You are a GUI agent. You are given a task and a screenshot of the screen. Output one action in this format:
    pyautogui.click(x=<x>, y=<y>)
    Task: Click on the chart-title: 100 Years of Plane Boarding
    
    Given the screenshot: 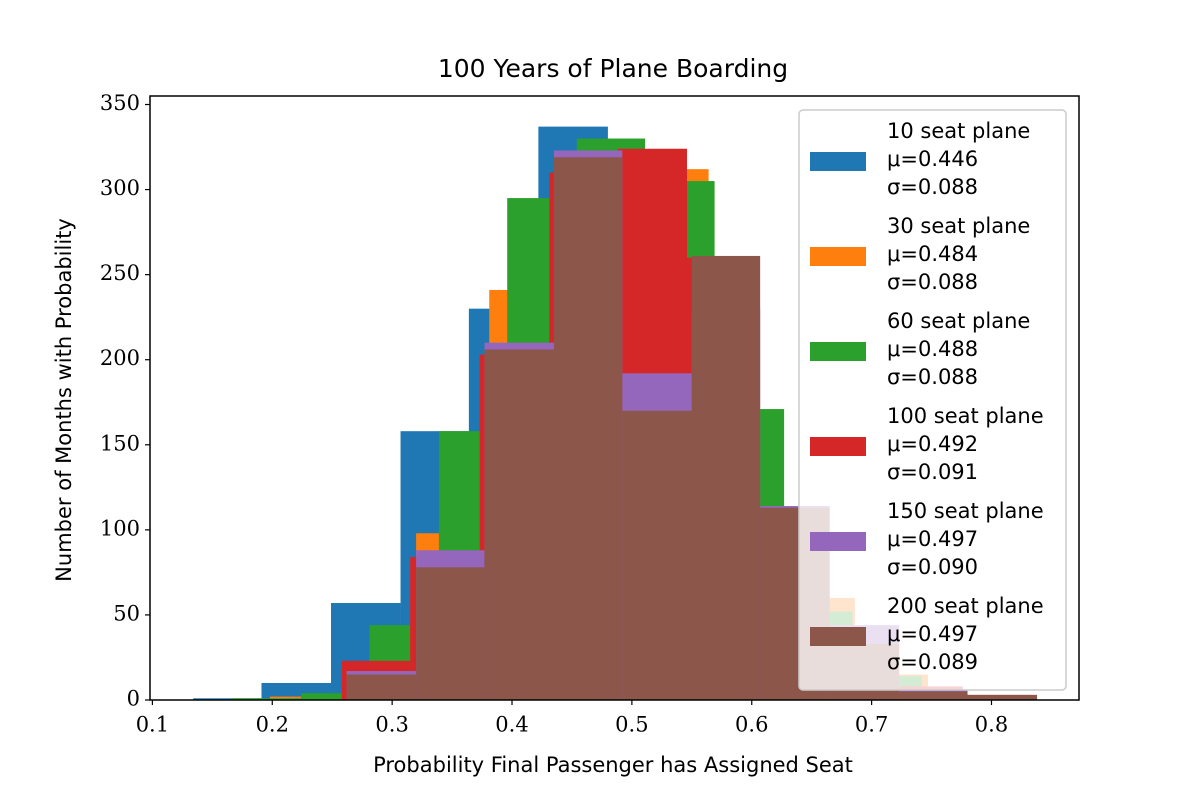 What is the action you would take?
    pyautogui.click(x=613, y=68)
    